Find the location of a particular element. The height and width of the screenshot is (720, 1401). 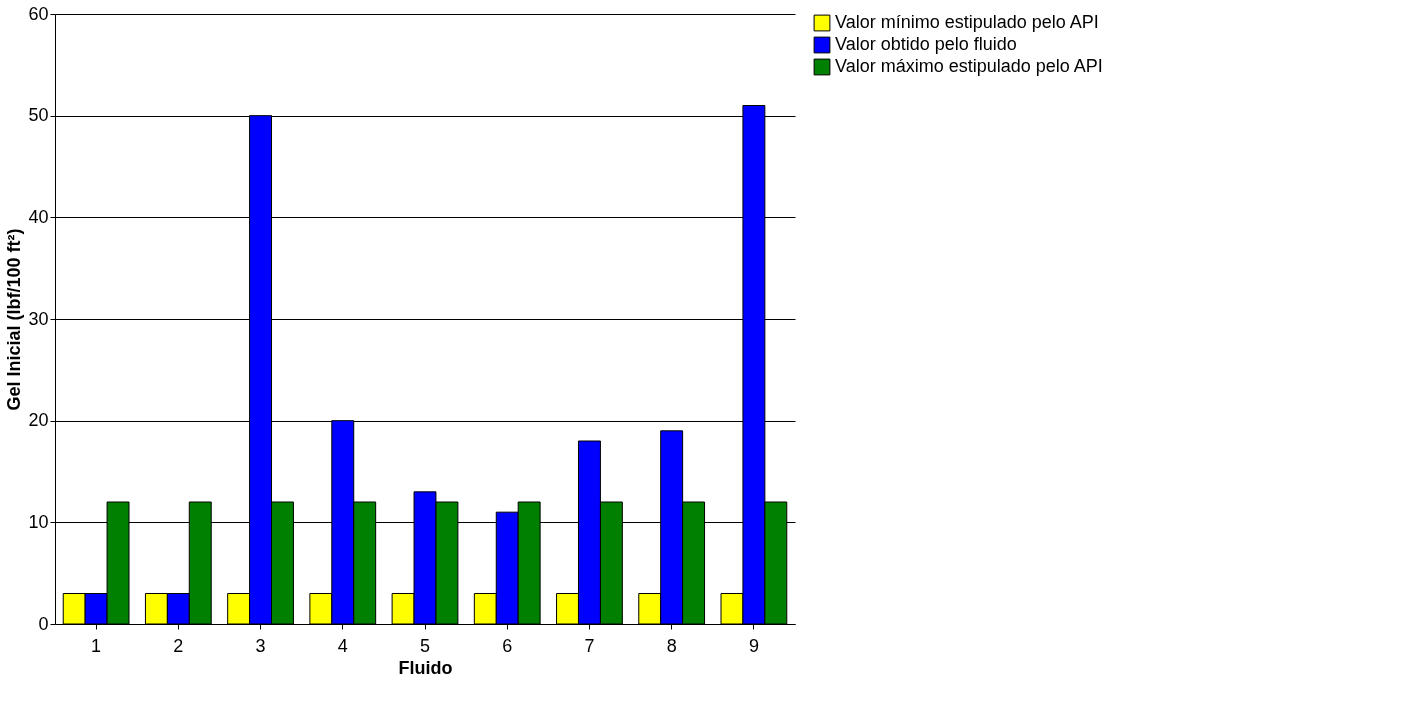

y-tick-label: 50 is located at coordinates (38, 115).